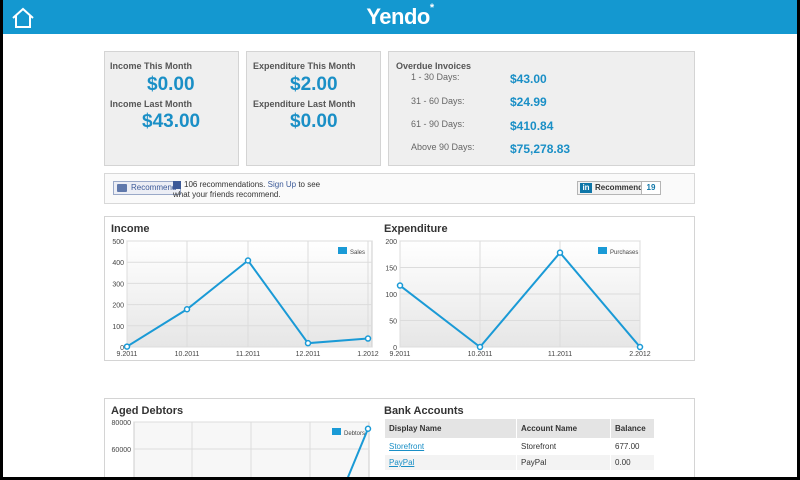 The width and height of the screenshot is (800, 480). What do you see at coordinates (122, 348) in the screenshot?
I see `income-y-tick-label: 0` at bounding box center [122, 348].